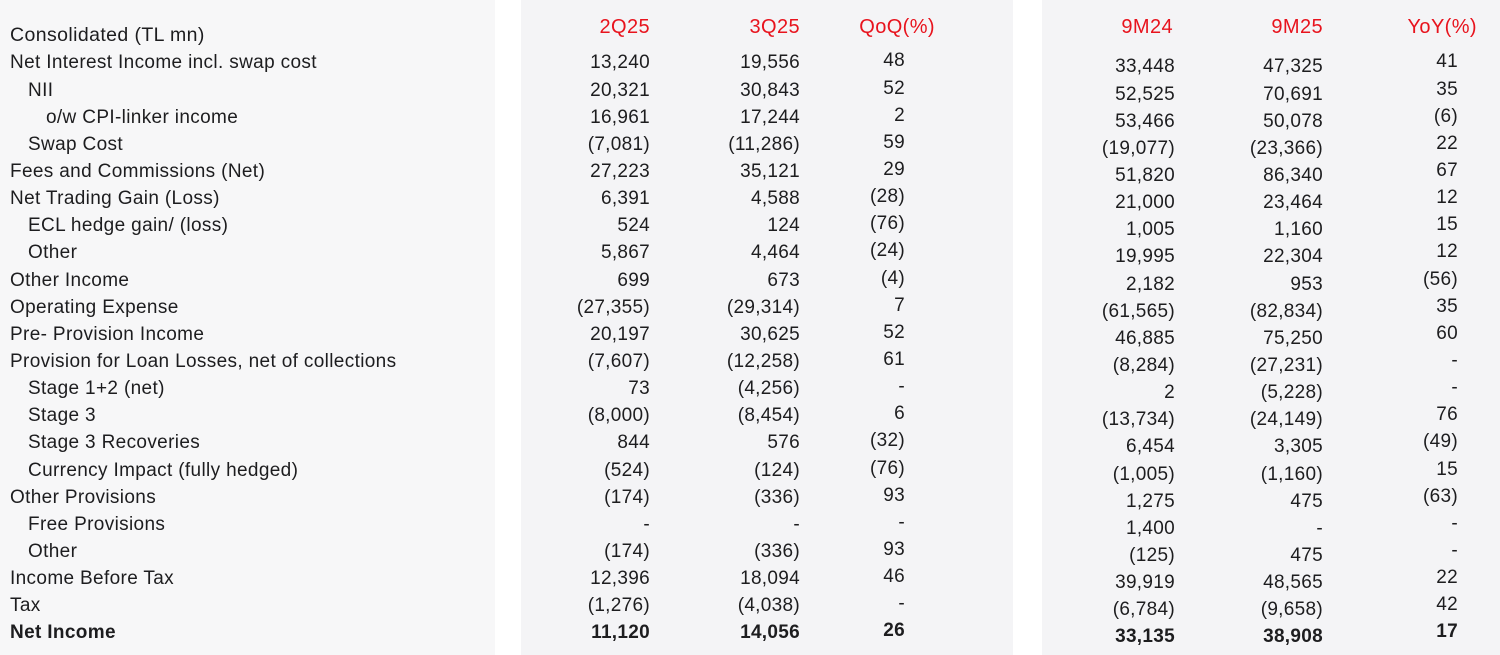  What do you see at coordinates (1293, 257) in the screenshot?
I see `cell-9m25: 22,304` at bounding box center [1293, 257].